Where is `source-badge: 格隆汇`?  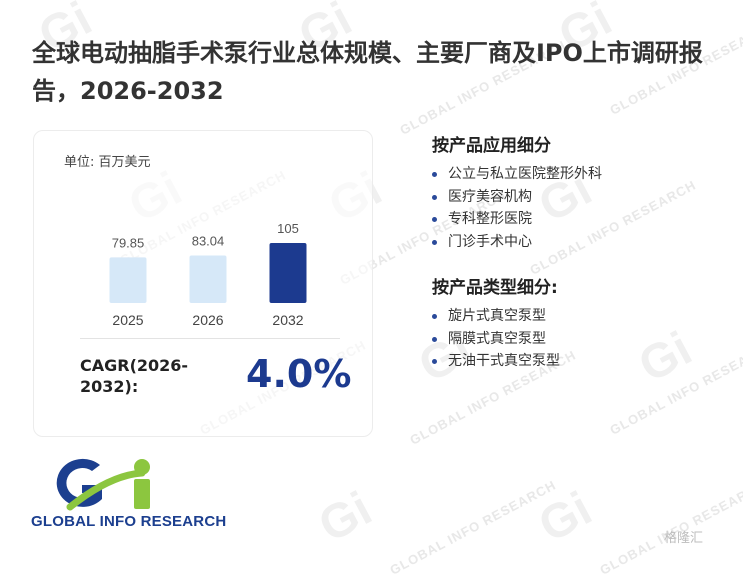 source-badge: 格隆汇 is located at coordinates (684, 538).